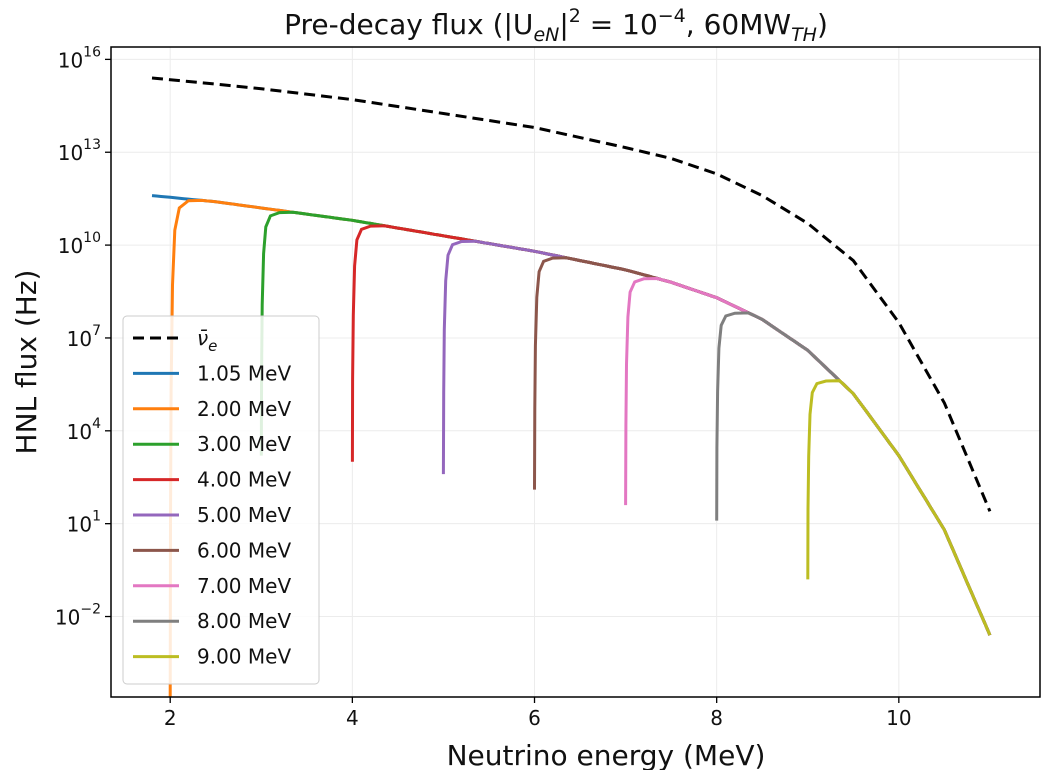  I want to click on x-tick-label: 6, so click(534, 718).